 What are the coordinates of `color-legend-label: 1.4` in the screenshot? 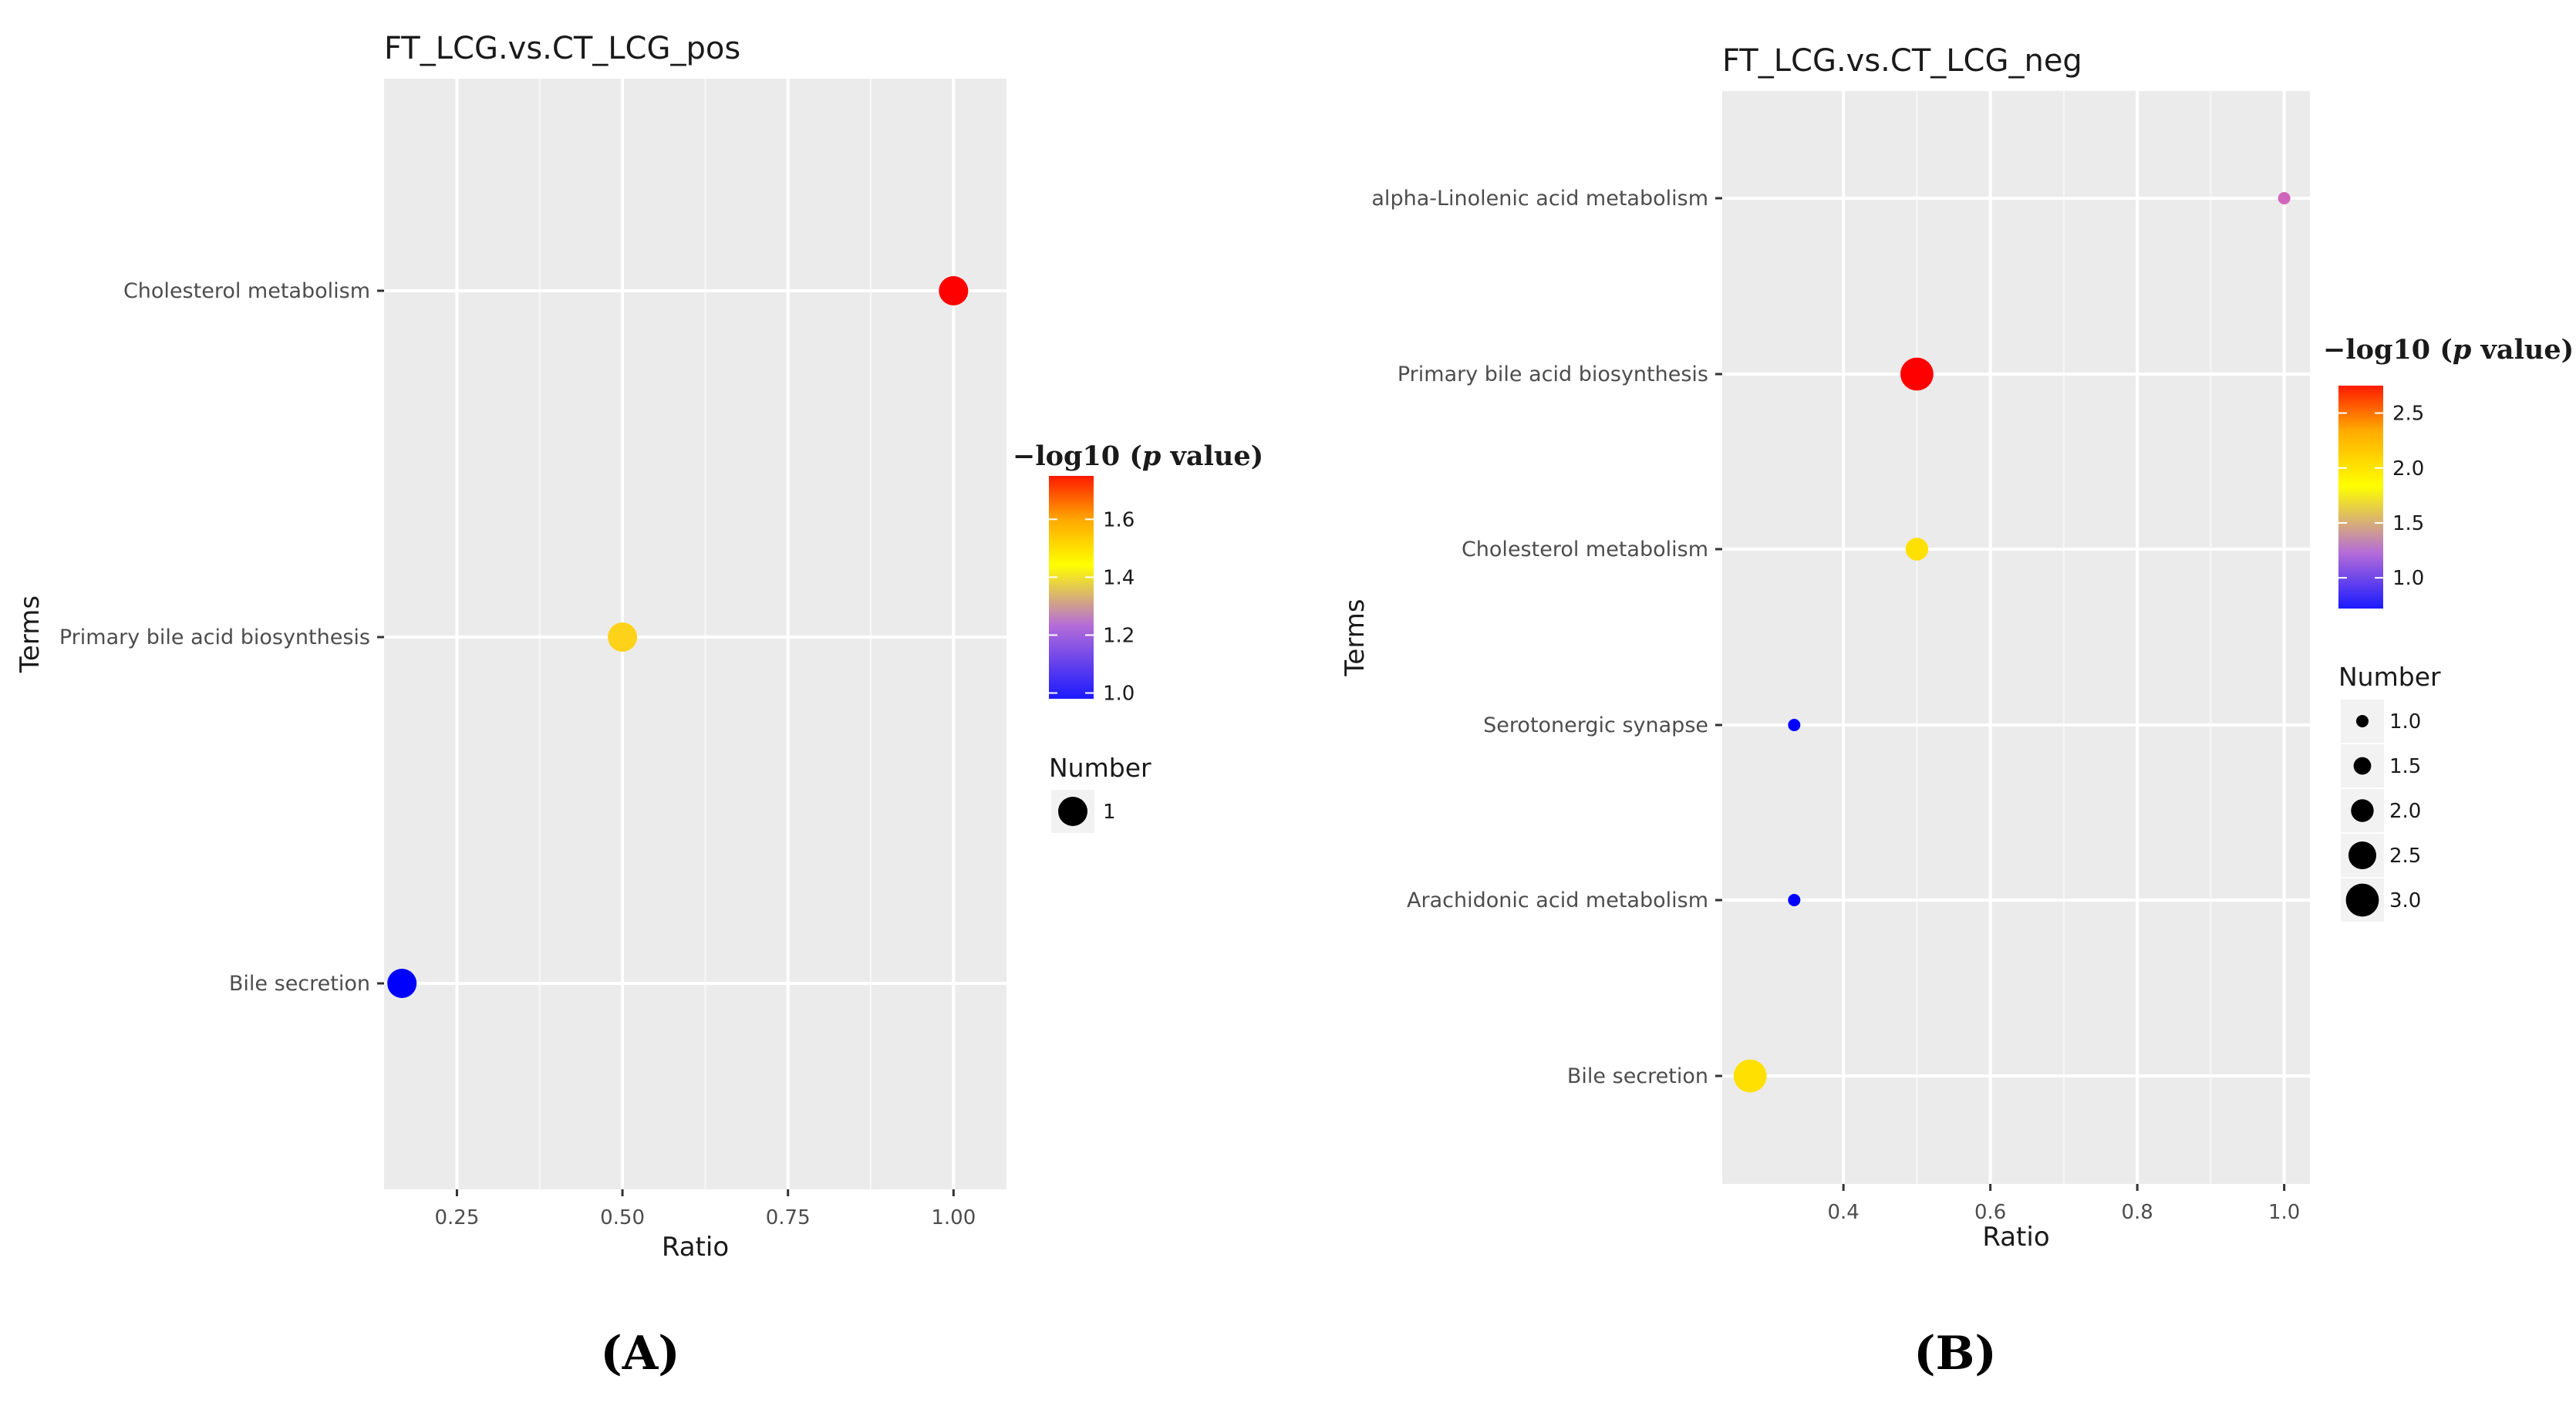 It's located at (1119, 577).